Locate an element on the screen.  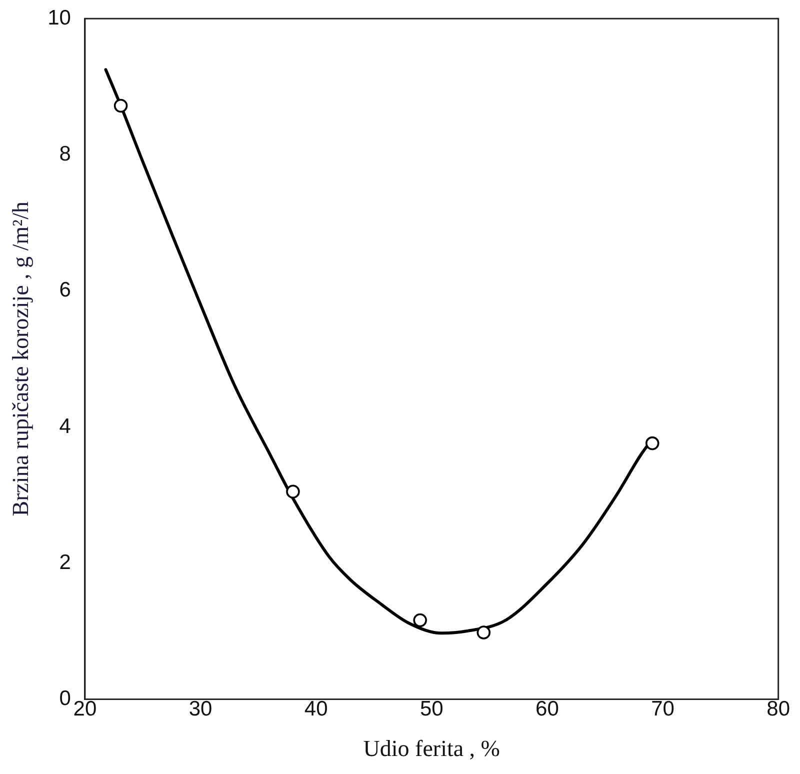
x-tick-label: 70 is located at coordinates (662, 709).